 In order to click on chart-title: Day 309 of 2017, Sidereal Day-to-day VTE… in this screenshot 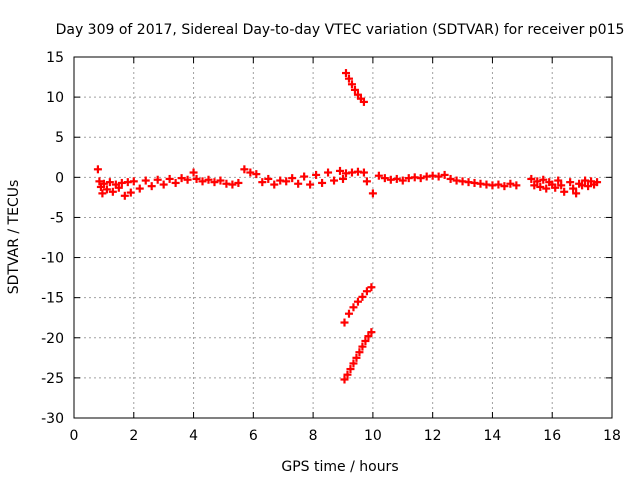, I will do `click(340, 30)`.